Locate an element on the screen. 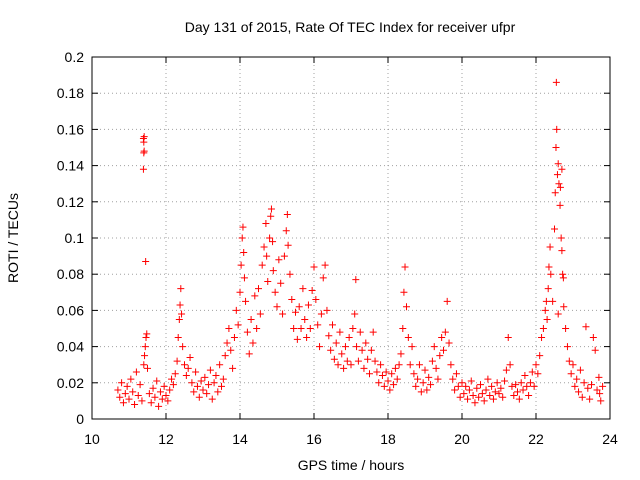 The width and height of the screenshot is (640, 480). x-tick-label: 24 is located at coordinates (610, 439).